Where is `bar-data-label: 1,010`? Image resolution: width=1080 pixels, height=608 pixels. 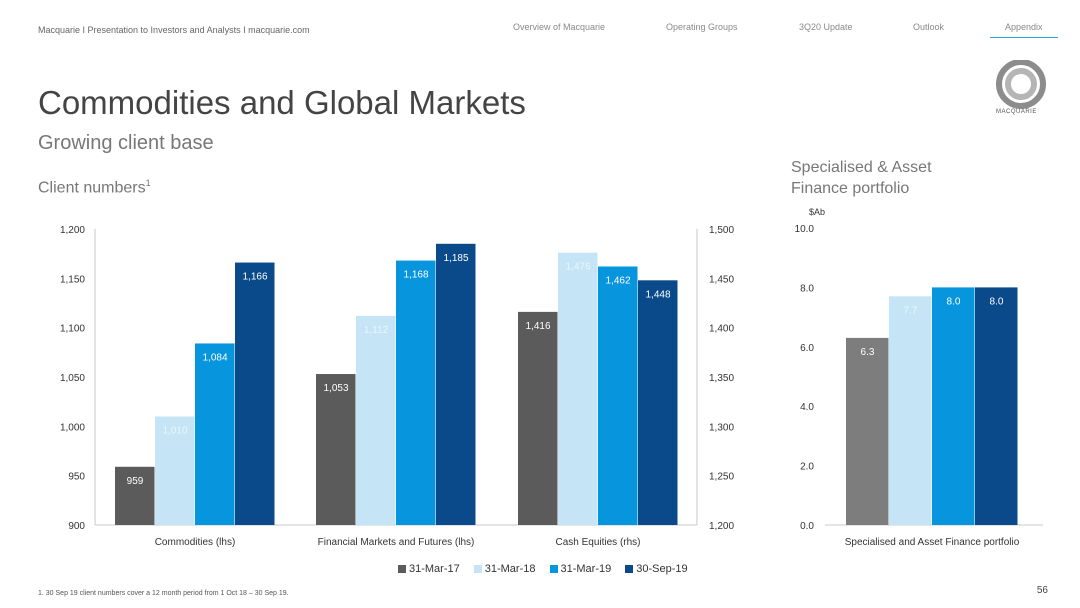
bar-data-label: 1,010 is located at coordinates (174, 430).